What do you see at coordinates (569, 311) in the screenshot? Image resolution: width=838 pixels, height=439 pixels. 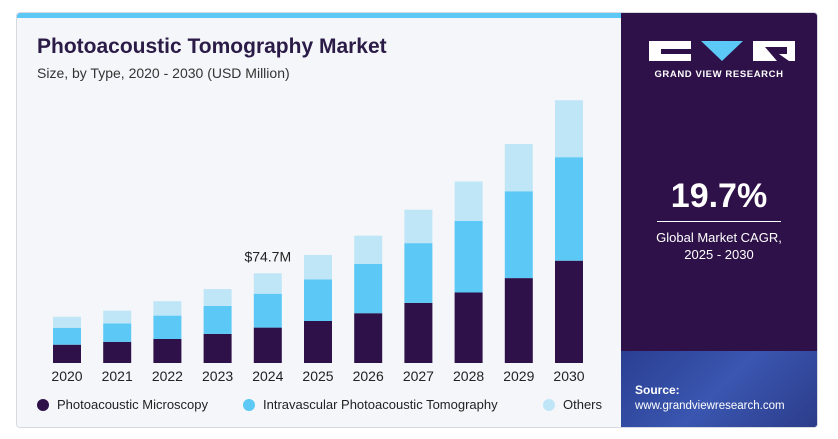 I see `bar-photoacoustic-microscopy-2030` at bounding box center [569, 311].